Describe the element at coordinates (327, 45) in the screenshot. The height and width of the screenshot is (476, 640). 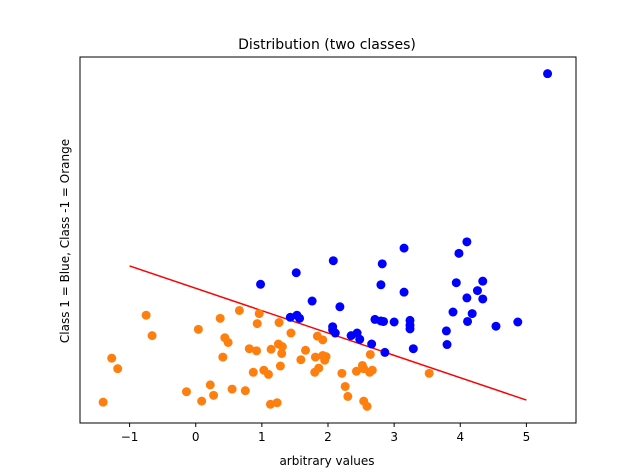
I see `chart-title: Distribution (two classes)` at that location.